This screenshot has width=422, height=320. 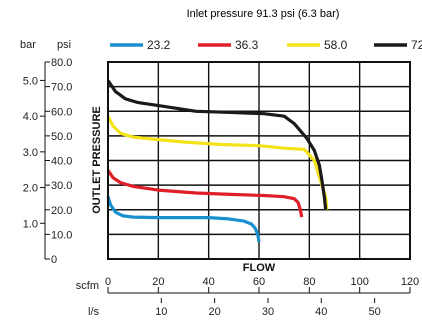 What do you see at coordinates (161, 312) in the screenshot?
I see `x-tick-label-ls: 10` at bounding box center [161, 312].